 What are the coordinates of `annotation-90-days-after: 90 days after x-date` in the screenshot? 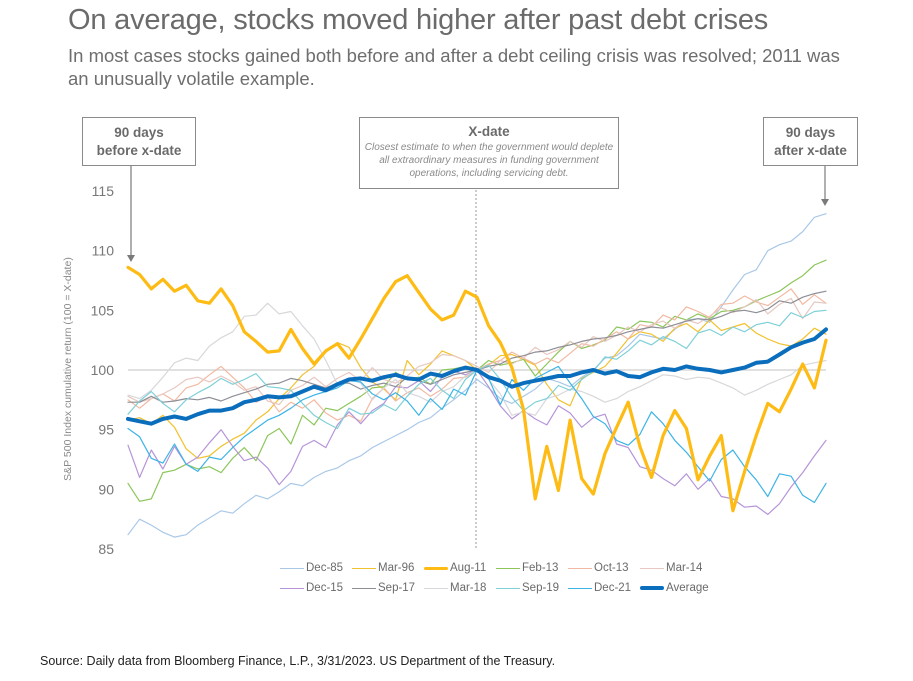 It's located at (810, 141).